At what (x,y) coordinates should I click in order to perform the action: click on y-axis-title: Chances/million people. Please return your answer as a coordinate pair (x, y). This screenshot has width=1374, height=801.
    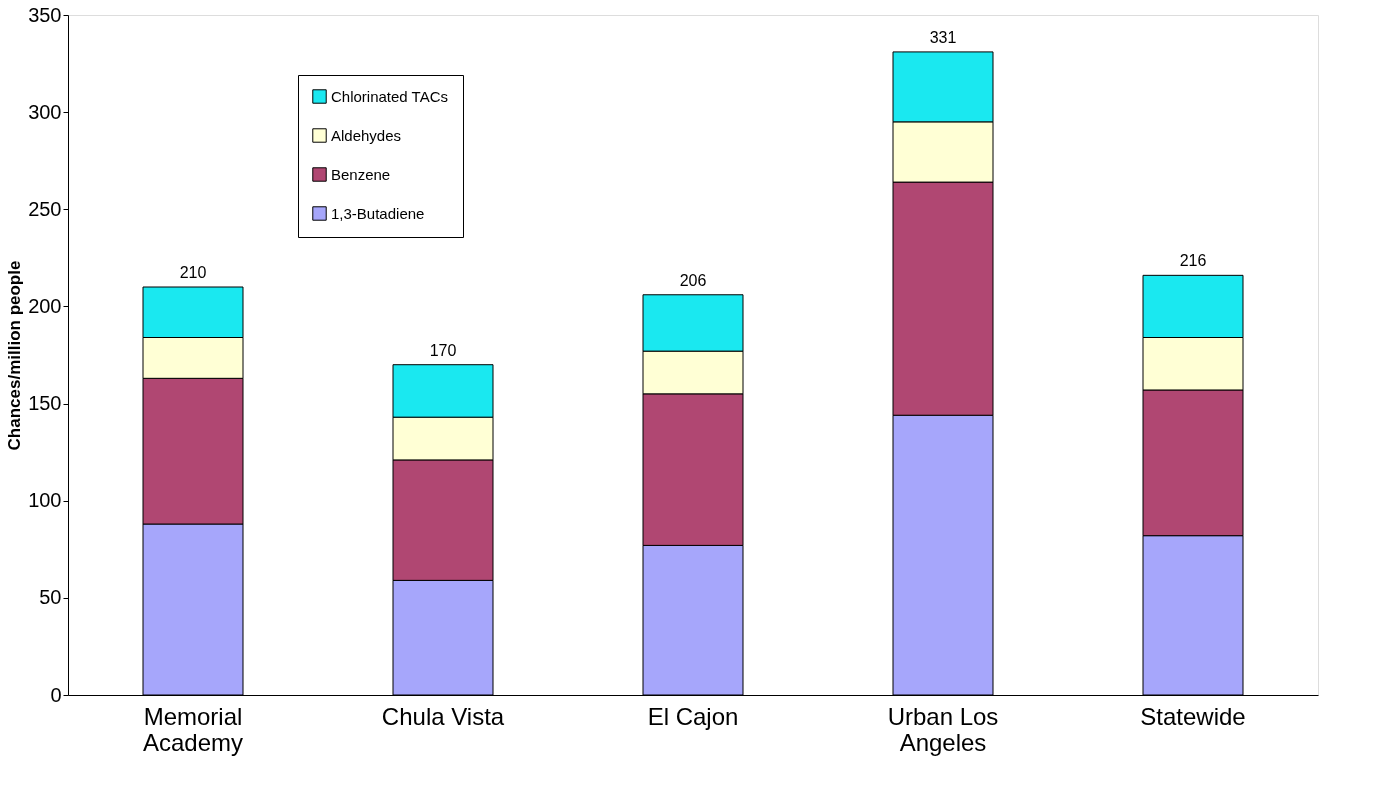
    Looking at the image, I should click on (15, 355).